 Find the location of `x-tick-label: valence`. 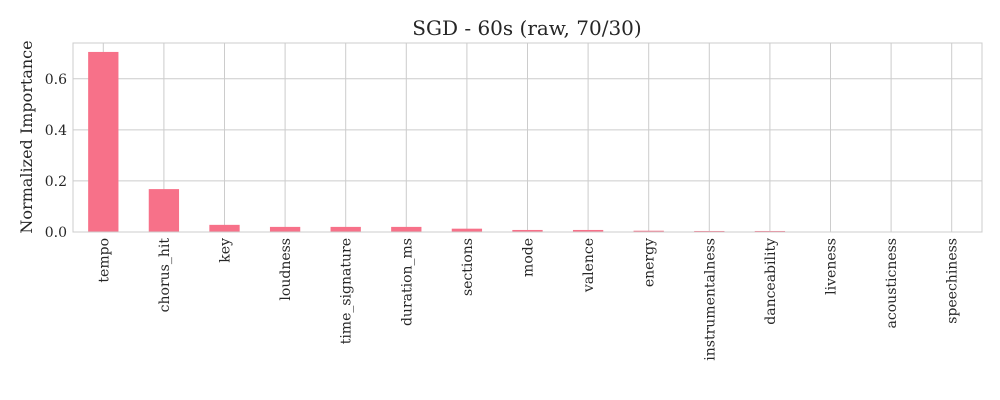

x-tick-label: valence is located at coordinates (589, 265).